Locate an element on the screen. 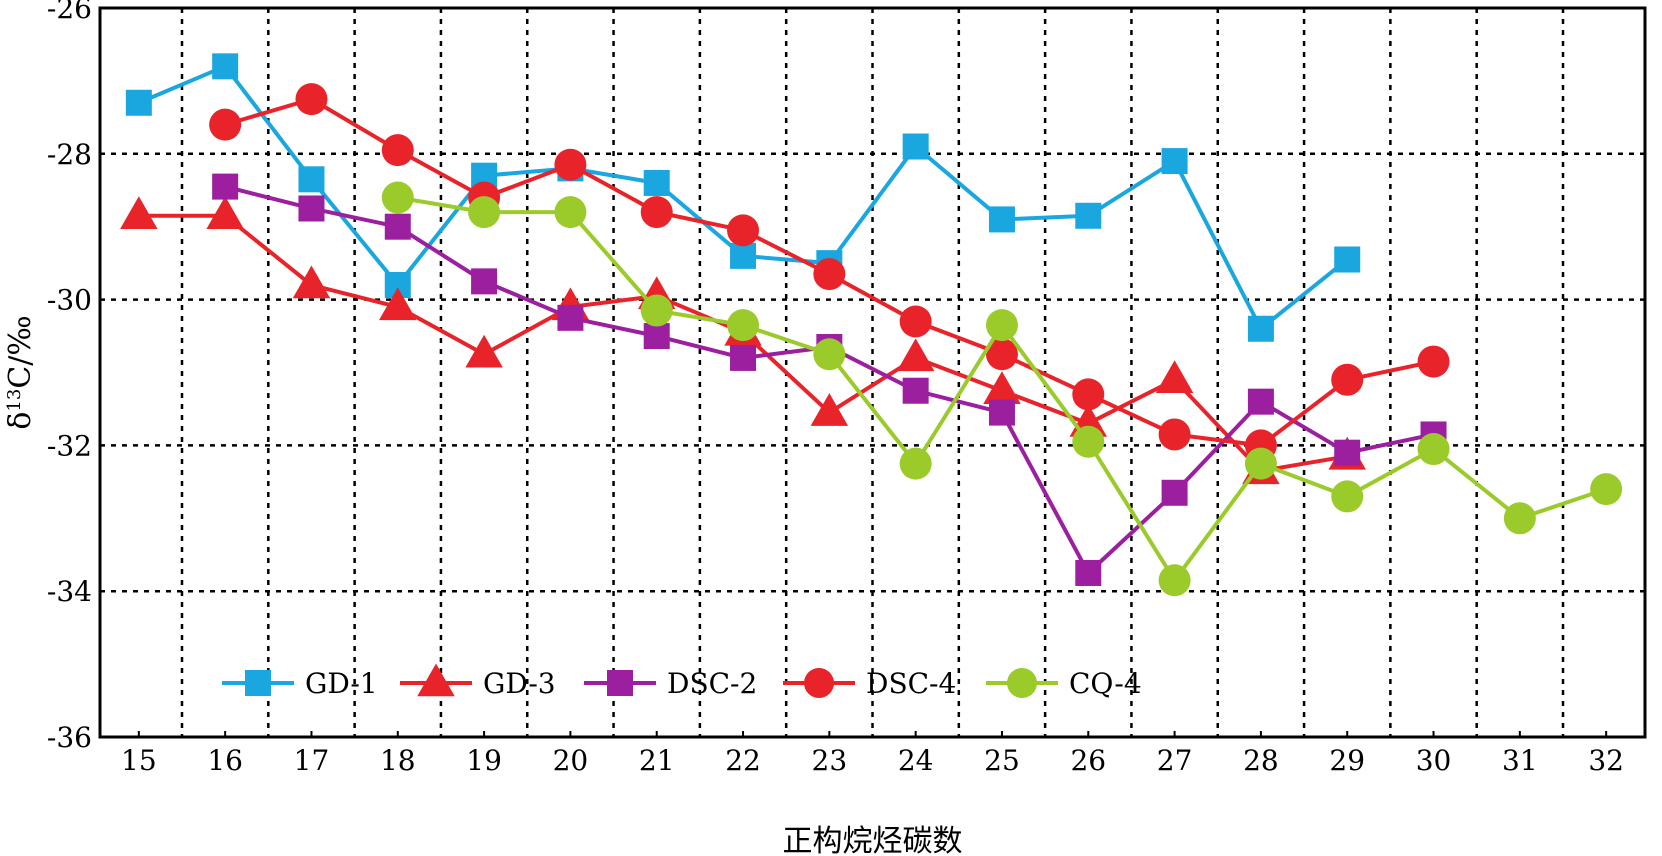 This screenshot has width=1662, height=856. x-tick-label: 20 is located at coordinates (571, 760).